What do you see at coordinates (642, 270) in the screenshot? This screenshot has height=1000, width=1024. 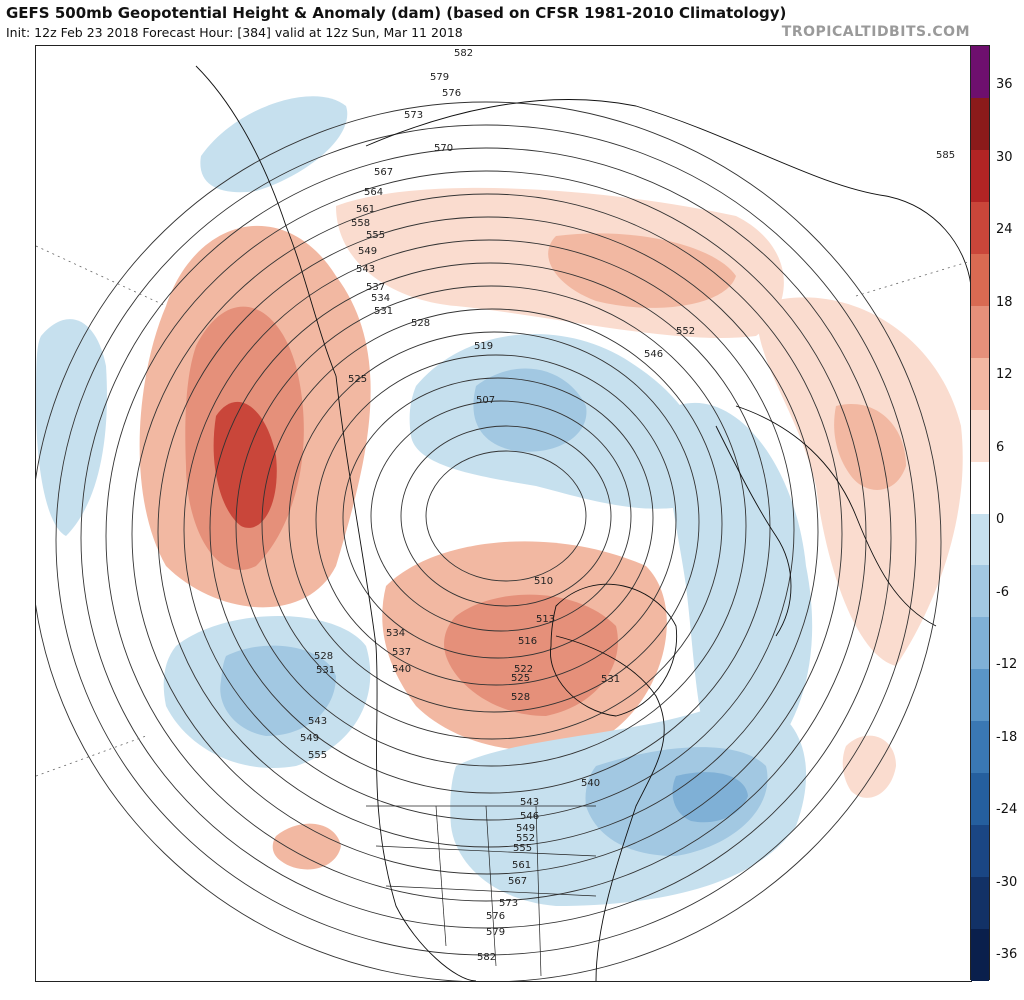 I see `anomaly-siberia-core` at bounding box center [642, 270].